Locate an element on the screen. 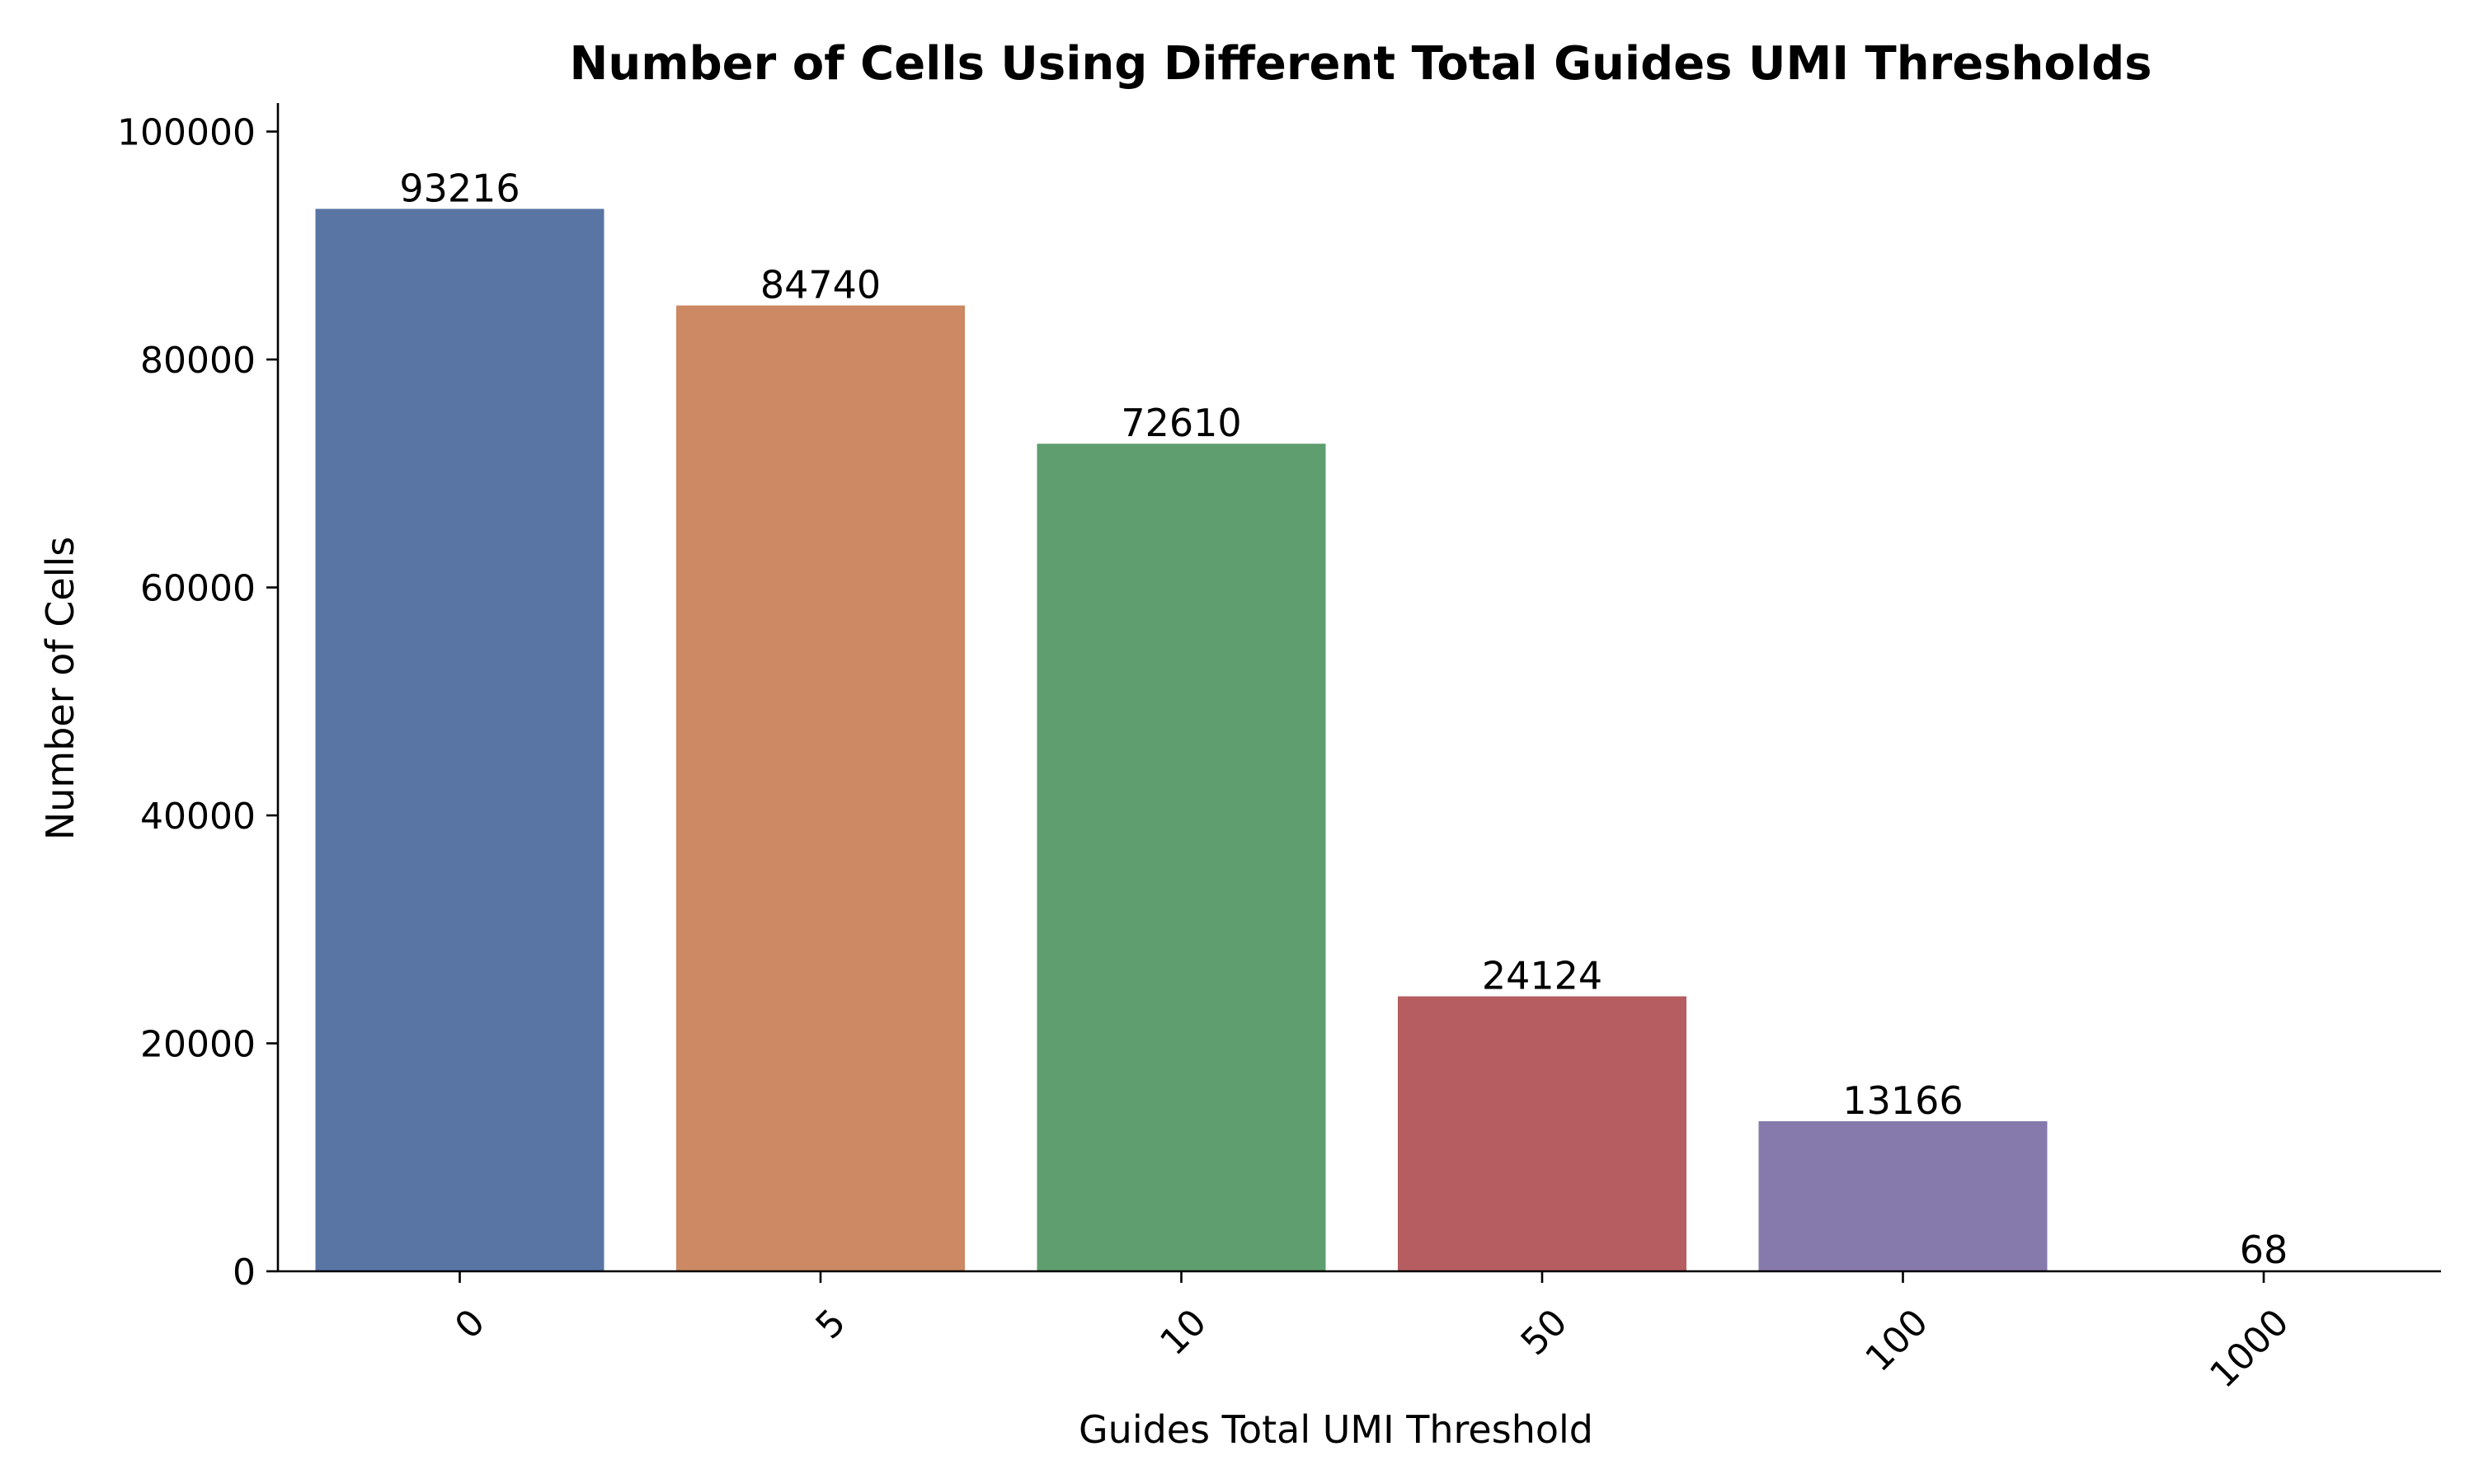 This screenshot has height=1484, width=2474. data-label-5: 84740 is located at coordinates (820, 285).